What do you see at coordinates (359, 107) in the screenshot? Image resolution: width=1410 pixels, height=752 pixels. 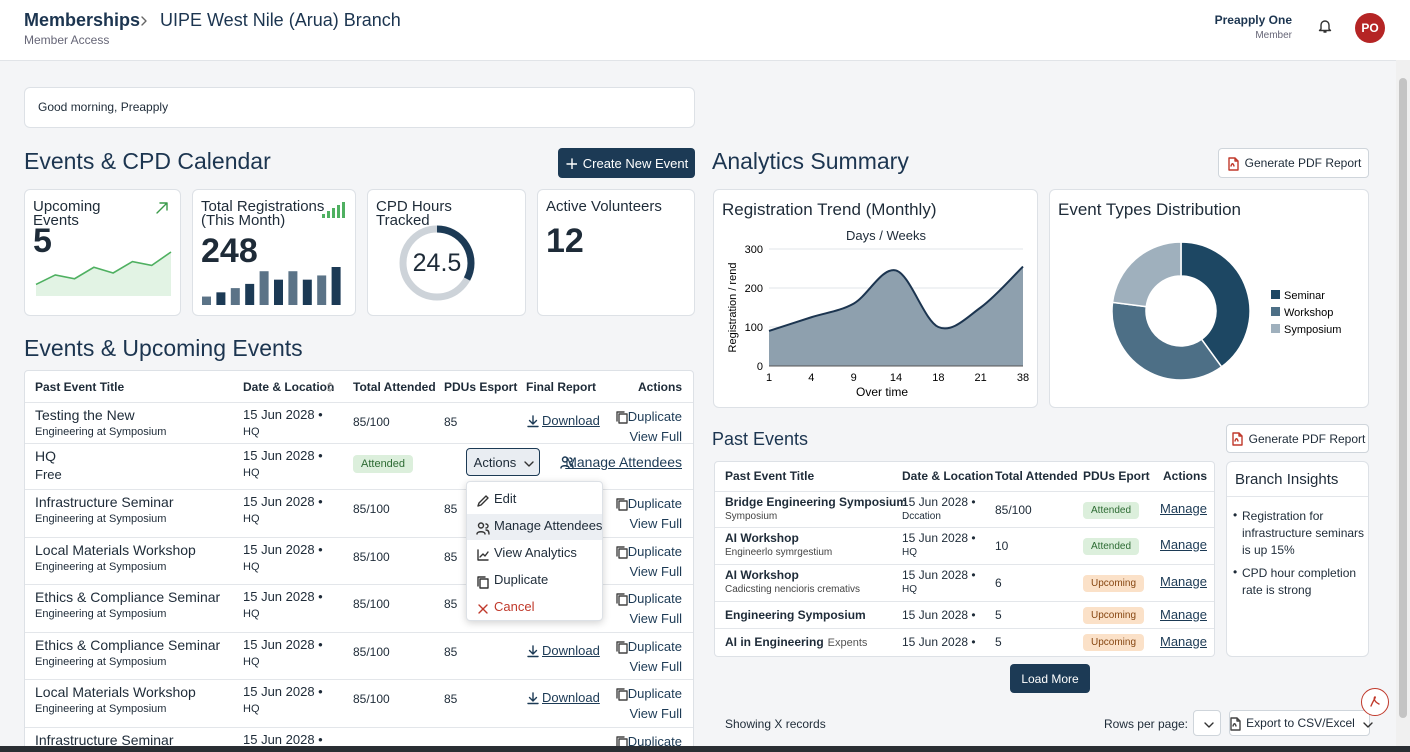 I see `greeting-box` at bounding box center [359, 107].